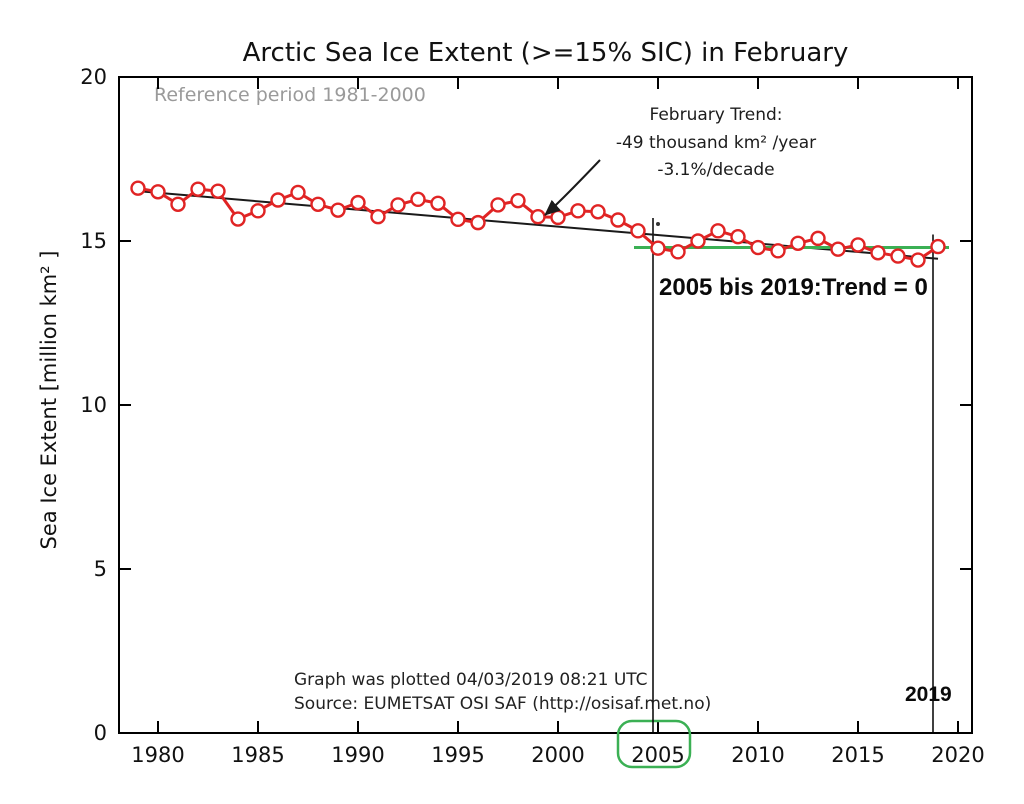 The width and height of the screenshot is (1024, 804). What do you see at coordinates (298, 192) in the screenshot?
I see `data-point-1987` at bounding box center [298, 192].